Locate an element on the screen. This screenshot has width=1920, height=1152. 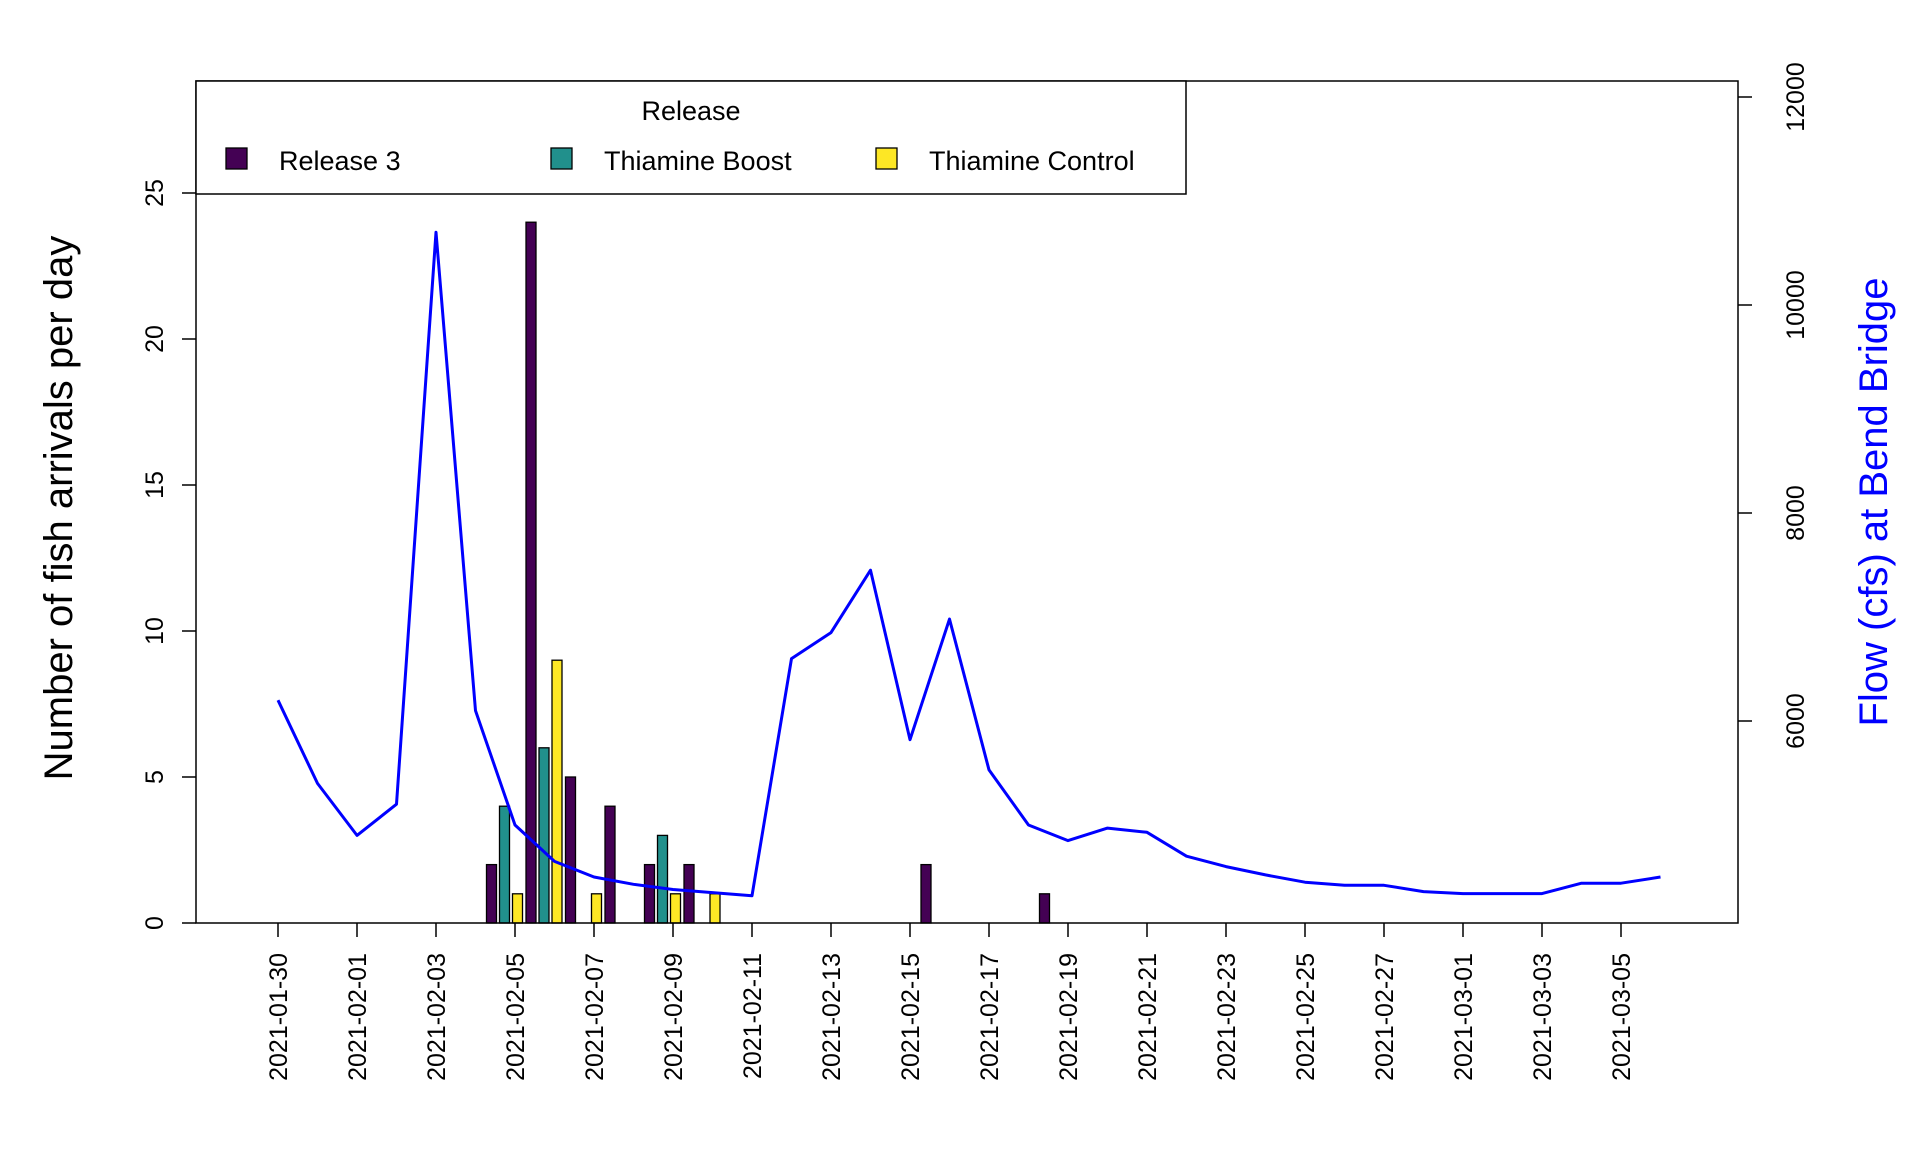
x-tick-label: 2021-02-05 is located at coordinates (516, 1017).